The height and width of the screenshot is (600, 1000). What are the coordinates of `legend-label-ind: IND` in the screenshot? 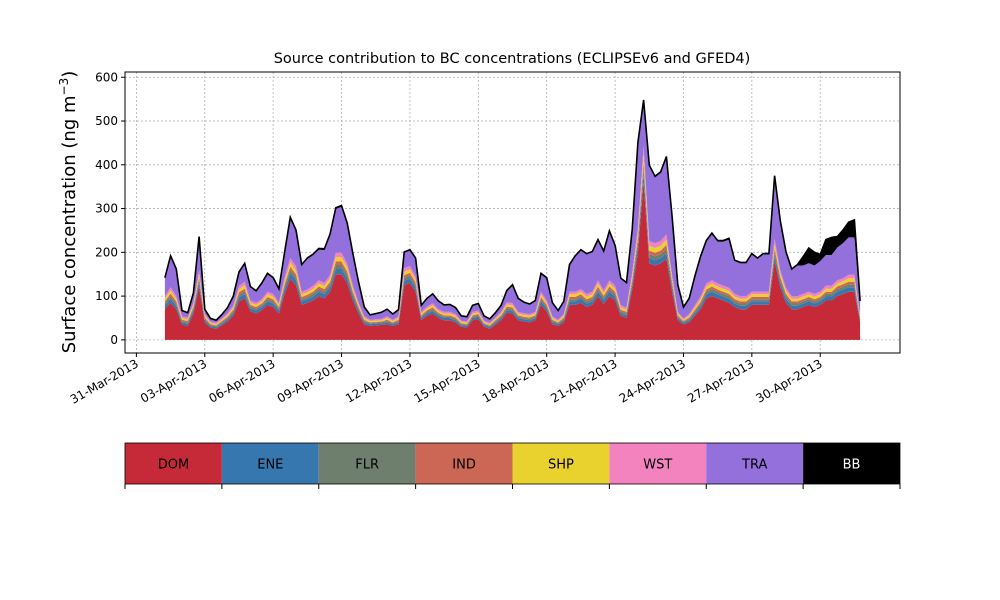 It's located at (464, 465).